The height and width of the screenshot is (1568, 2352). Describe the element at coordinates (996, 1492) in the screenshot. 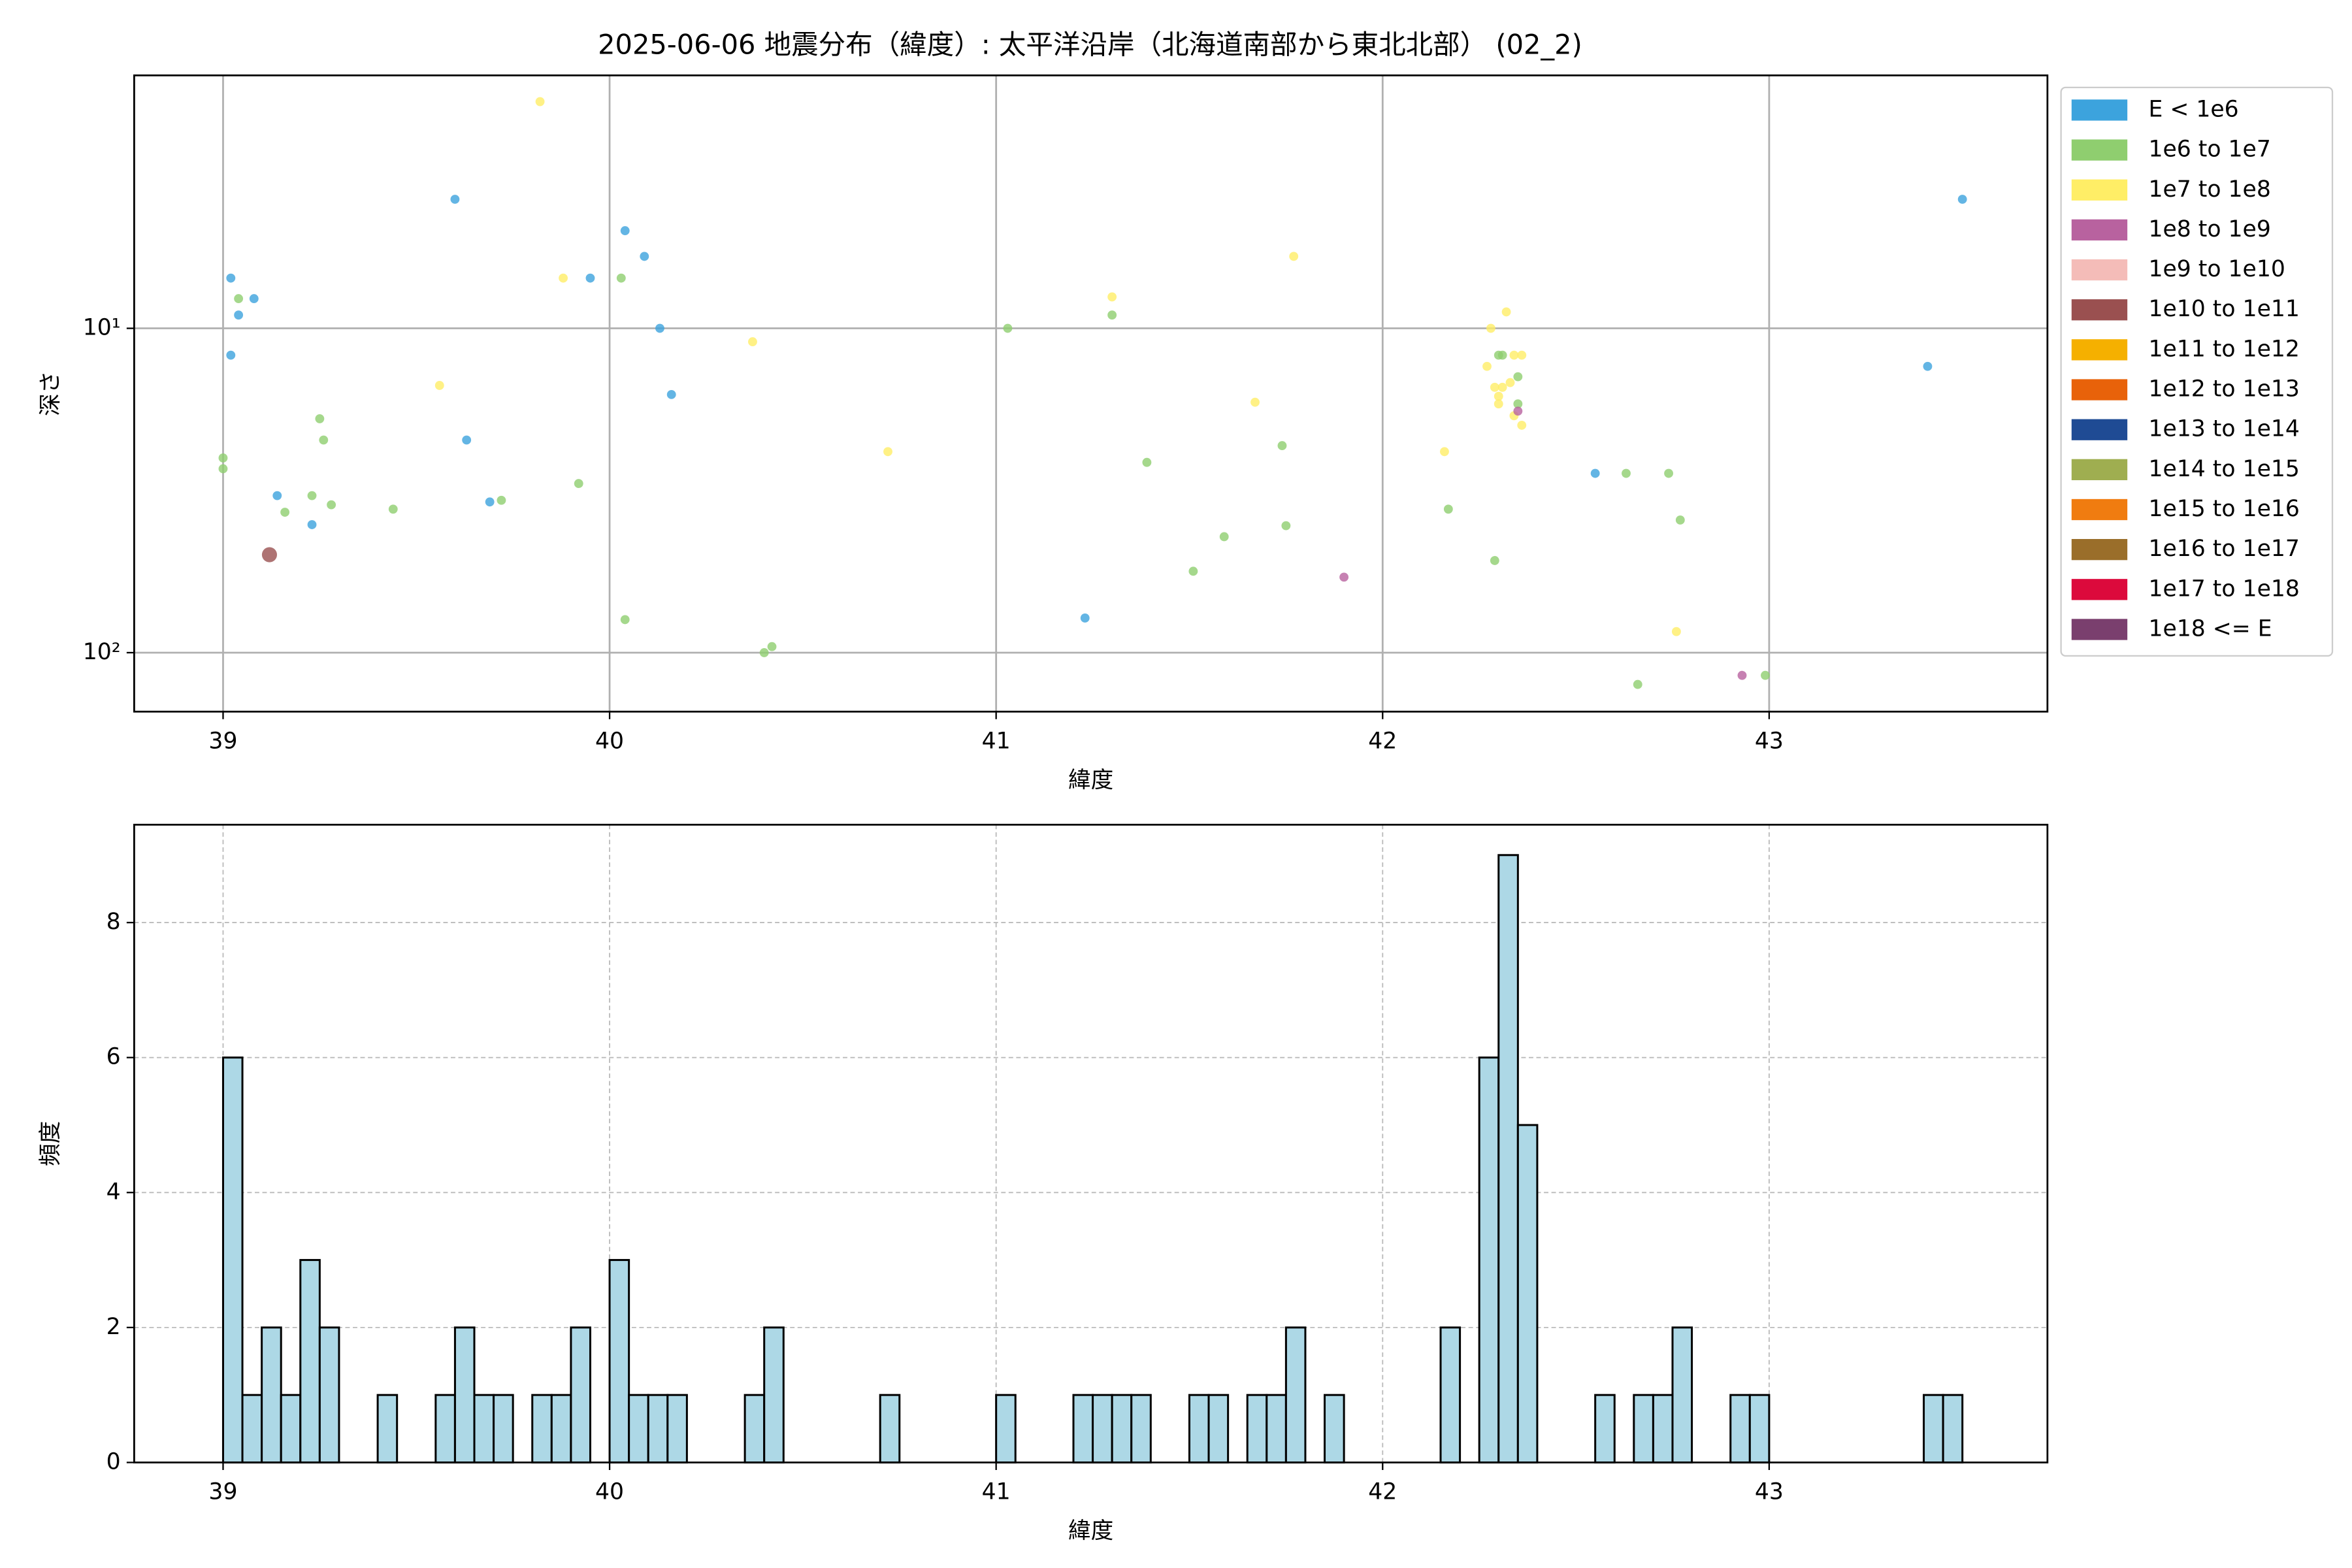

I see `x-tick-label: 41` at that location.